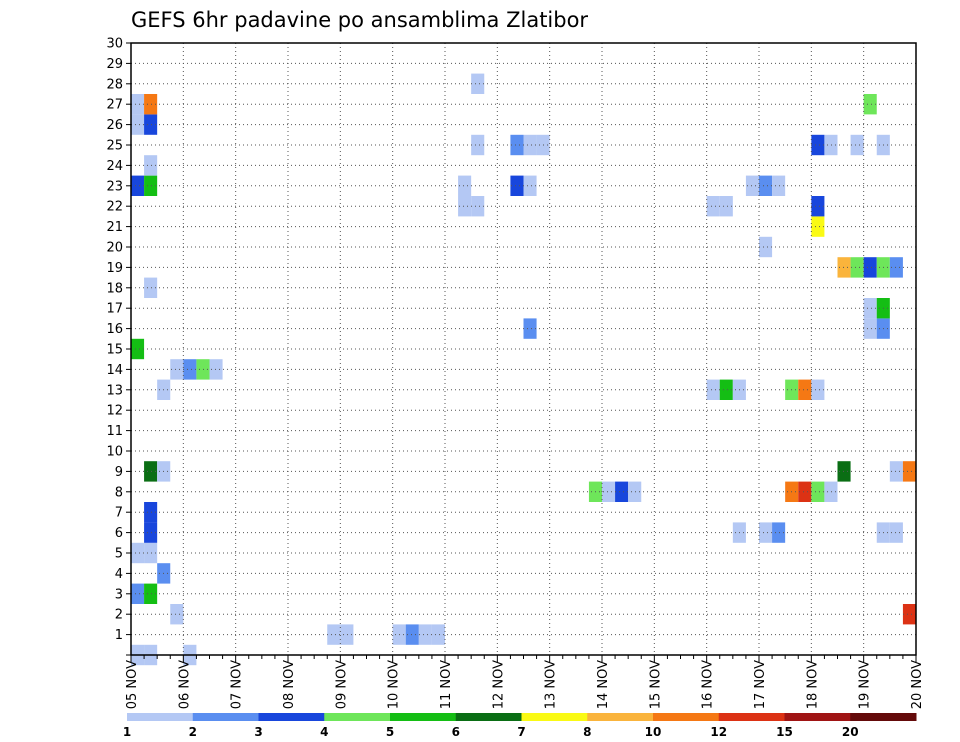 This screenshot has width=960, height=742. What do you see at coordinates (865, 684) in the screenshot?
I see `x-tick-label: 19 NOV` at bounding box center [865, 684].